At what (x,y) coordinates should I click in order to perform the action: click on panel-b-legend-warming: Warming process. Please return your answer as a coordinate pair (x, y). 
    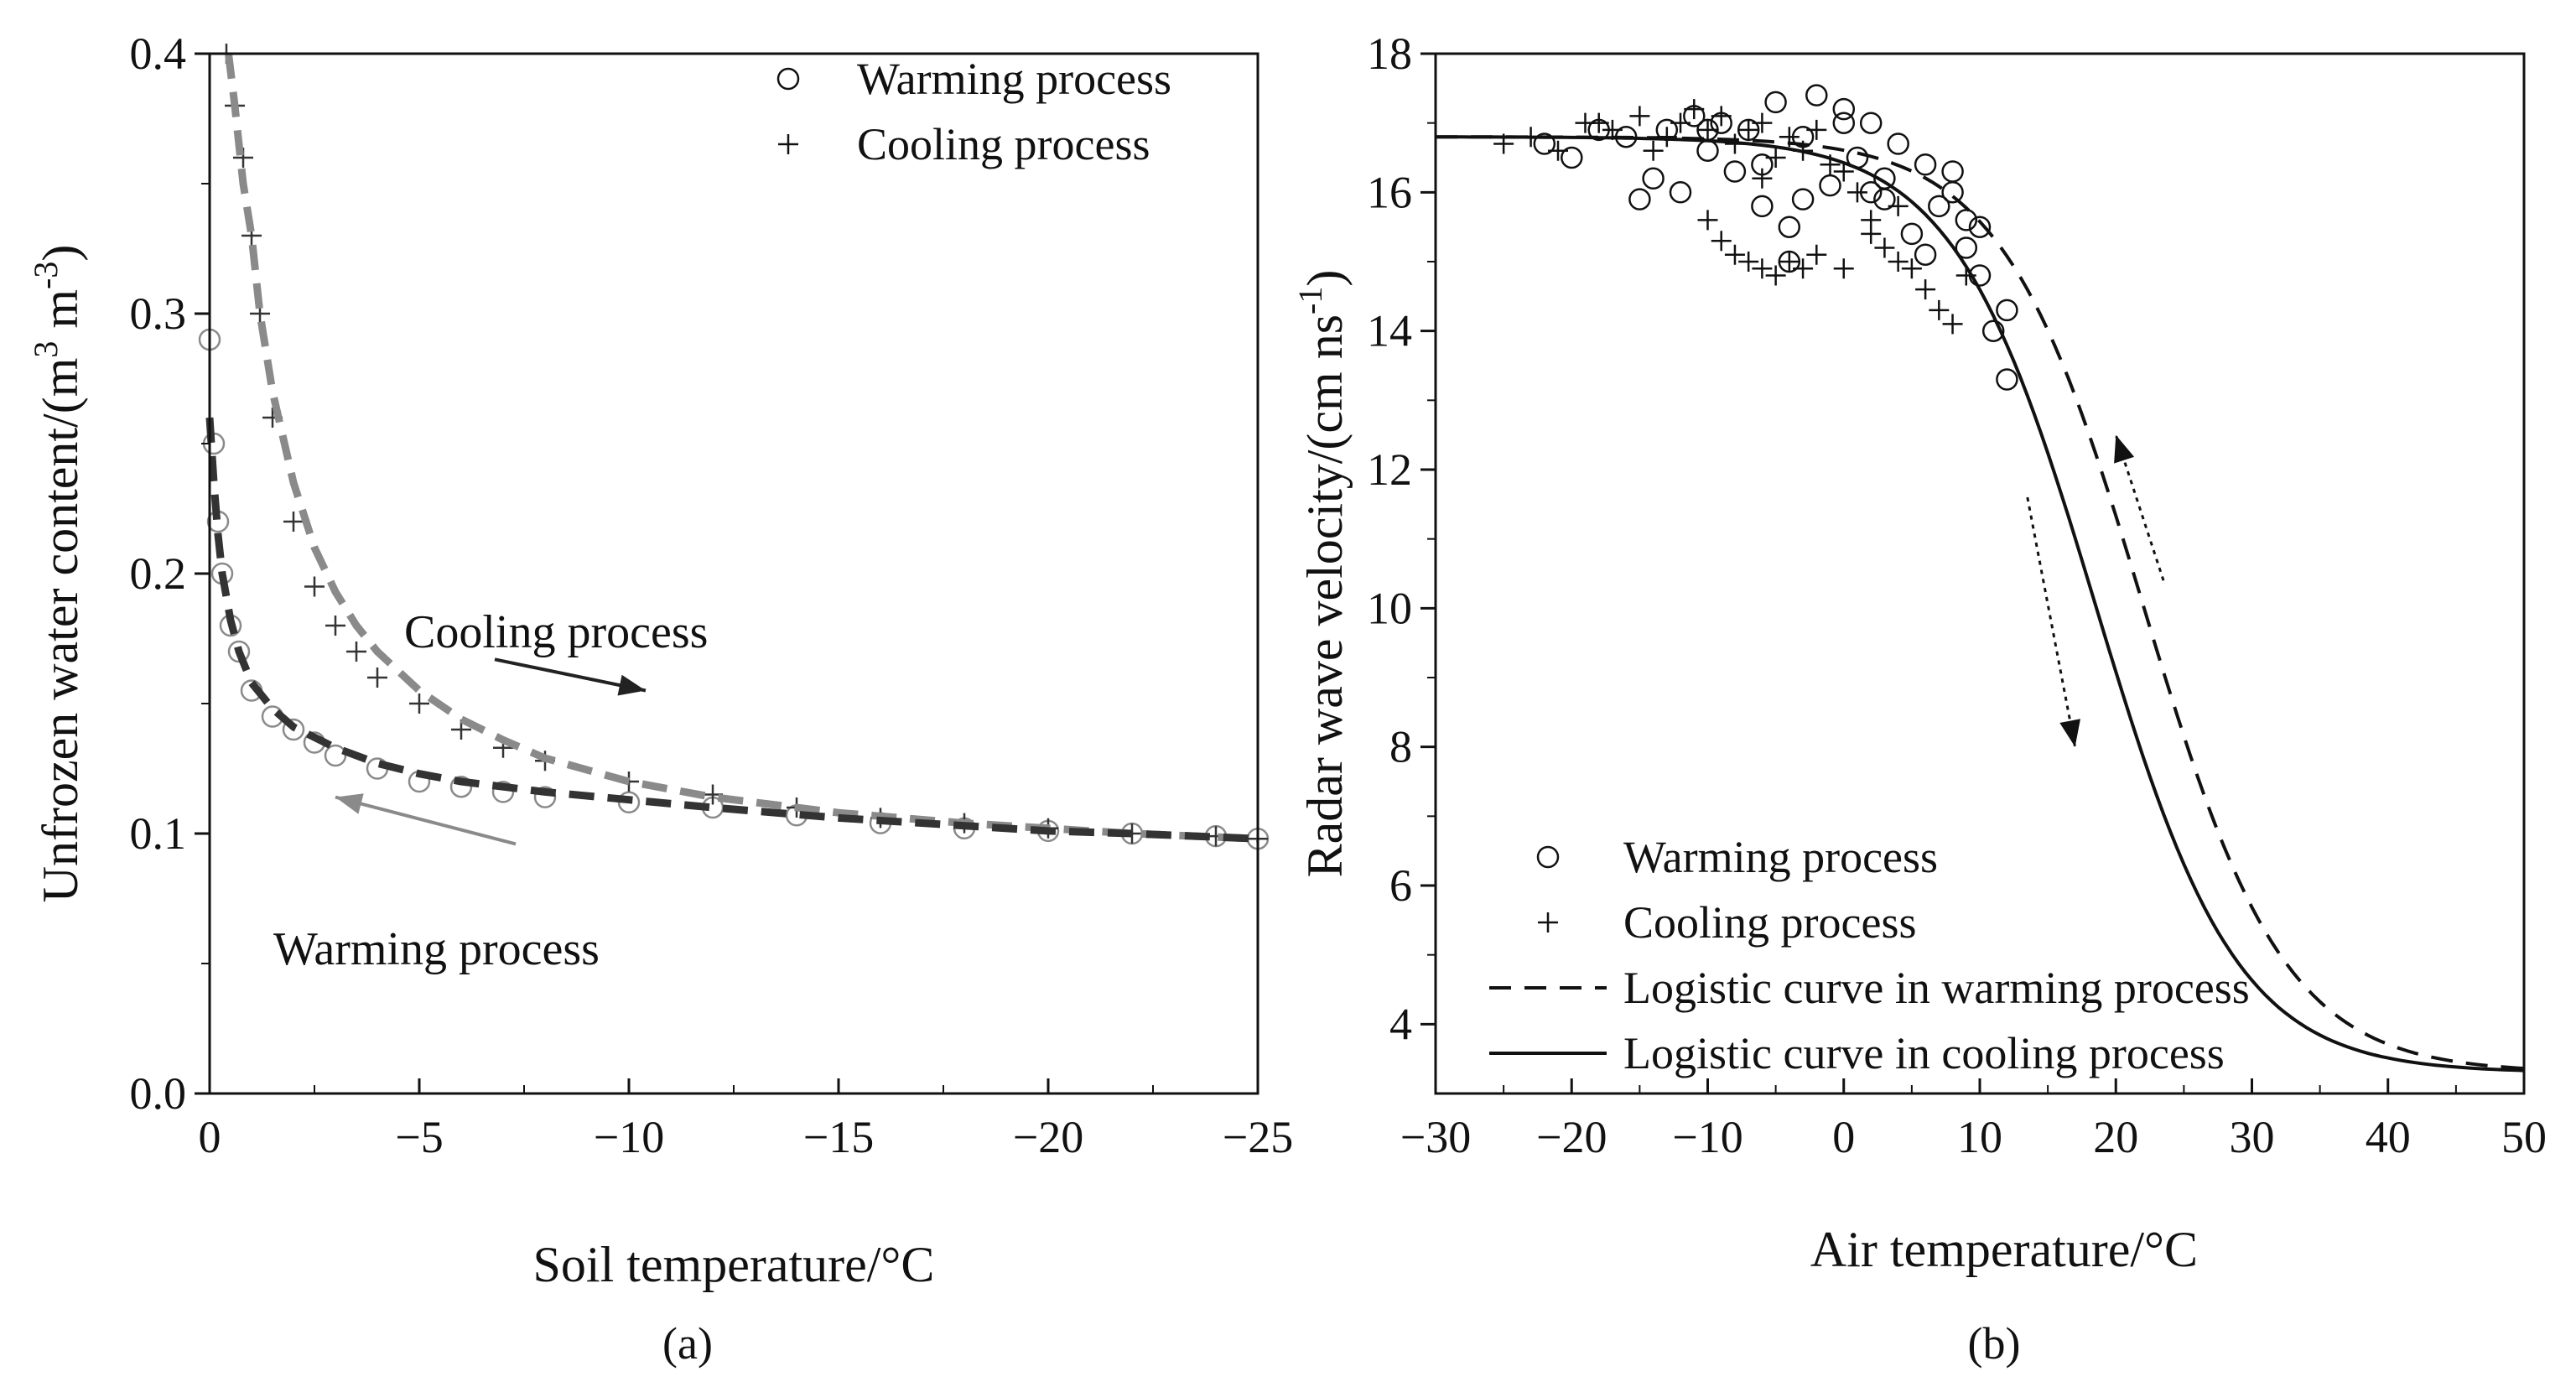
    Looking at the image, I should click on (1780, 857).